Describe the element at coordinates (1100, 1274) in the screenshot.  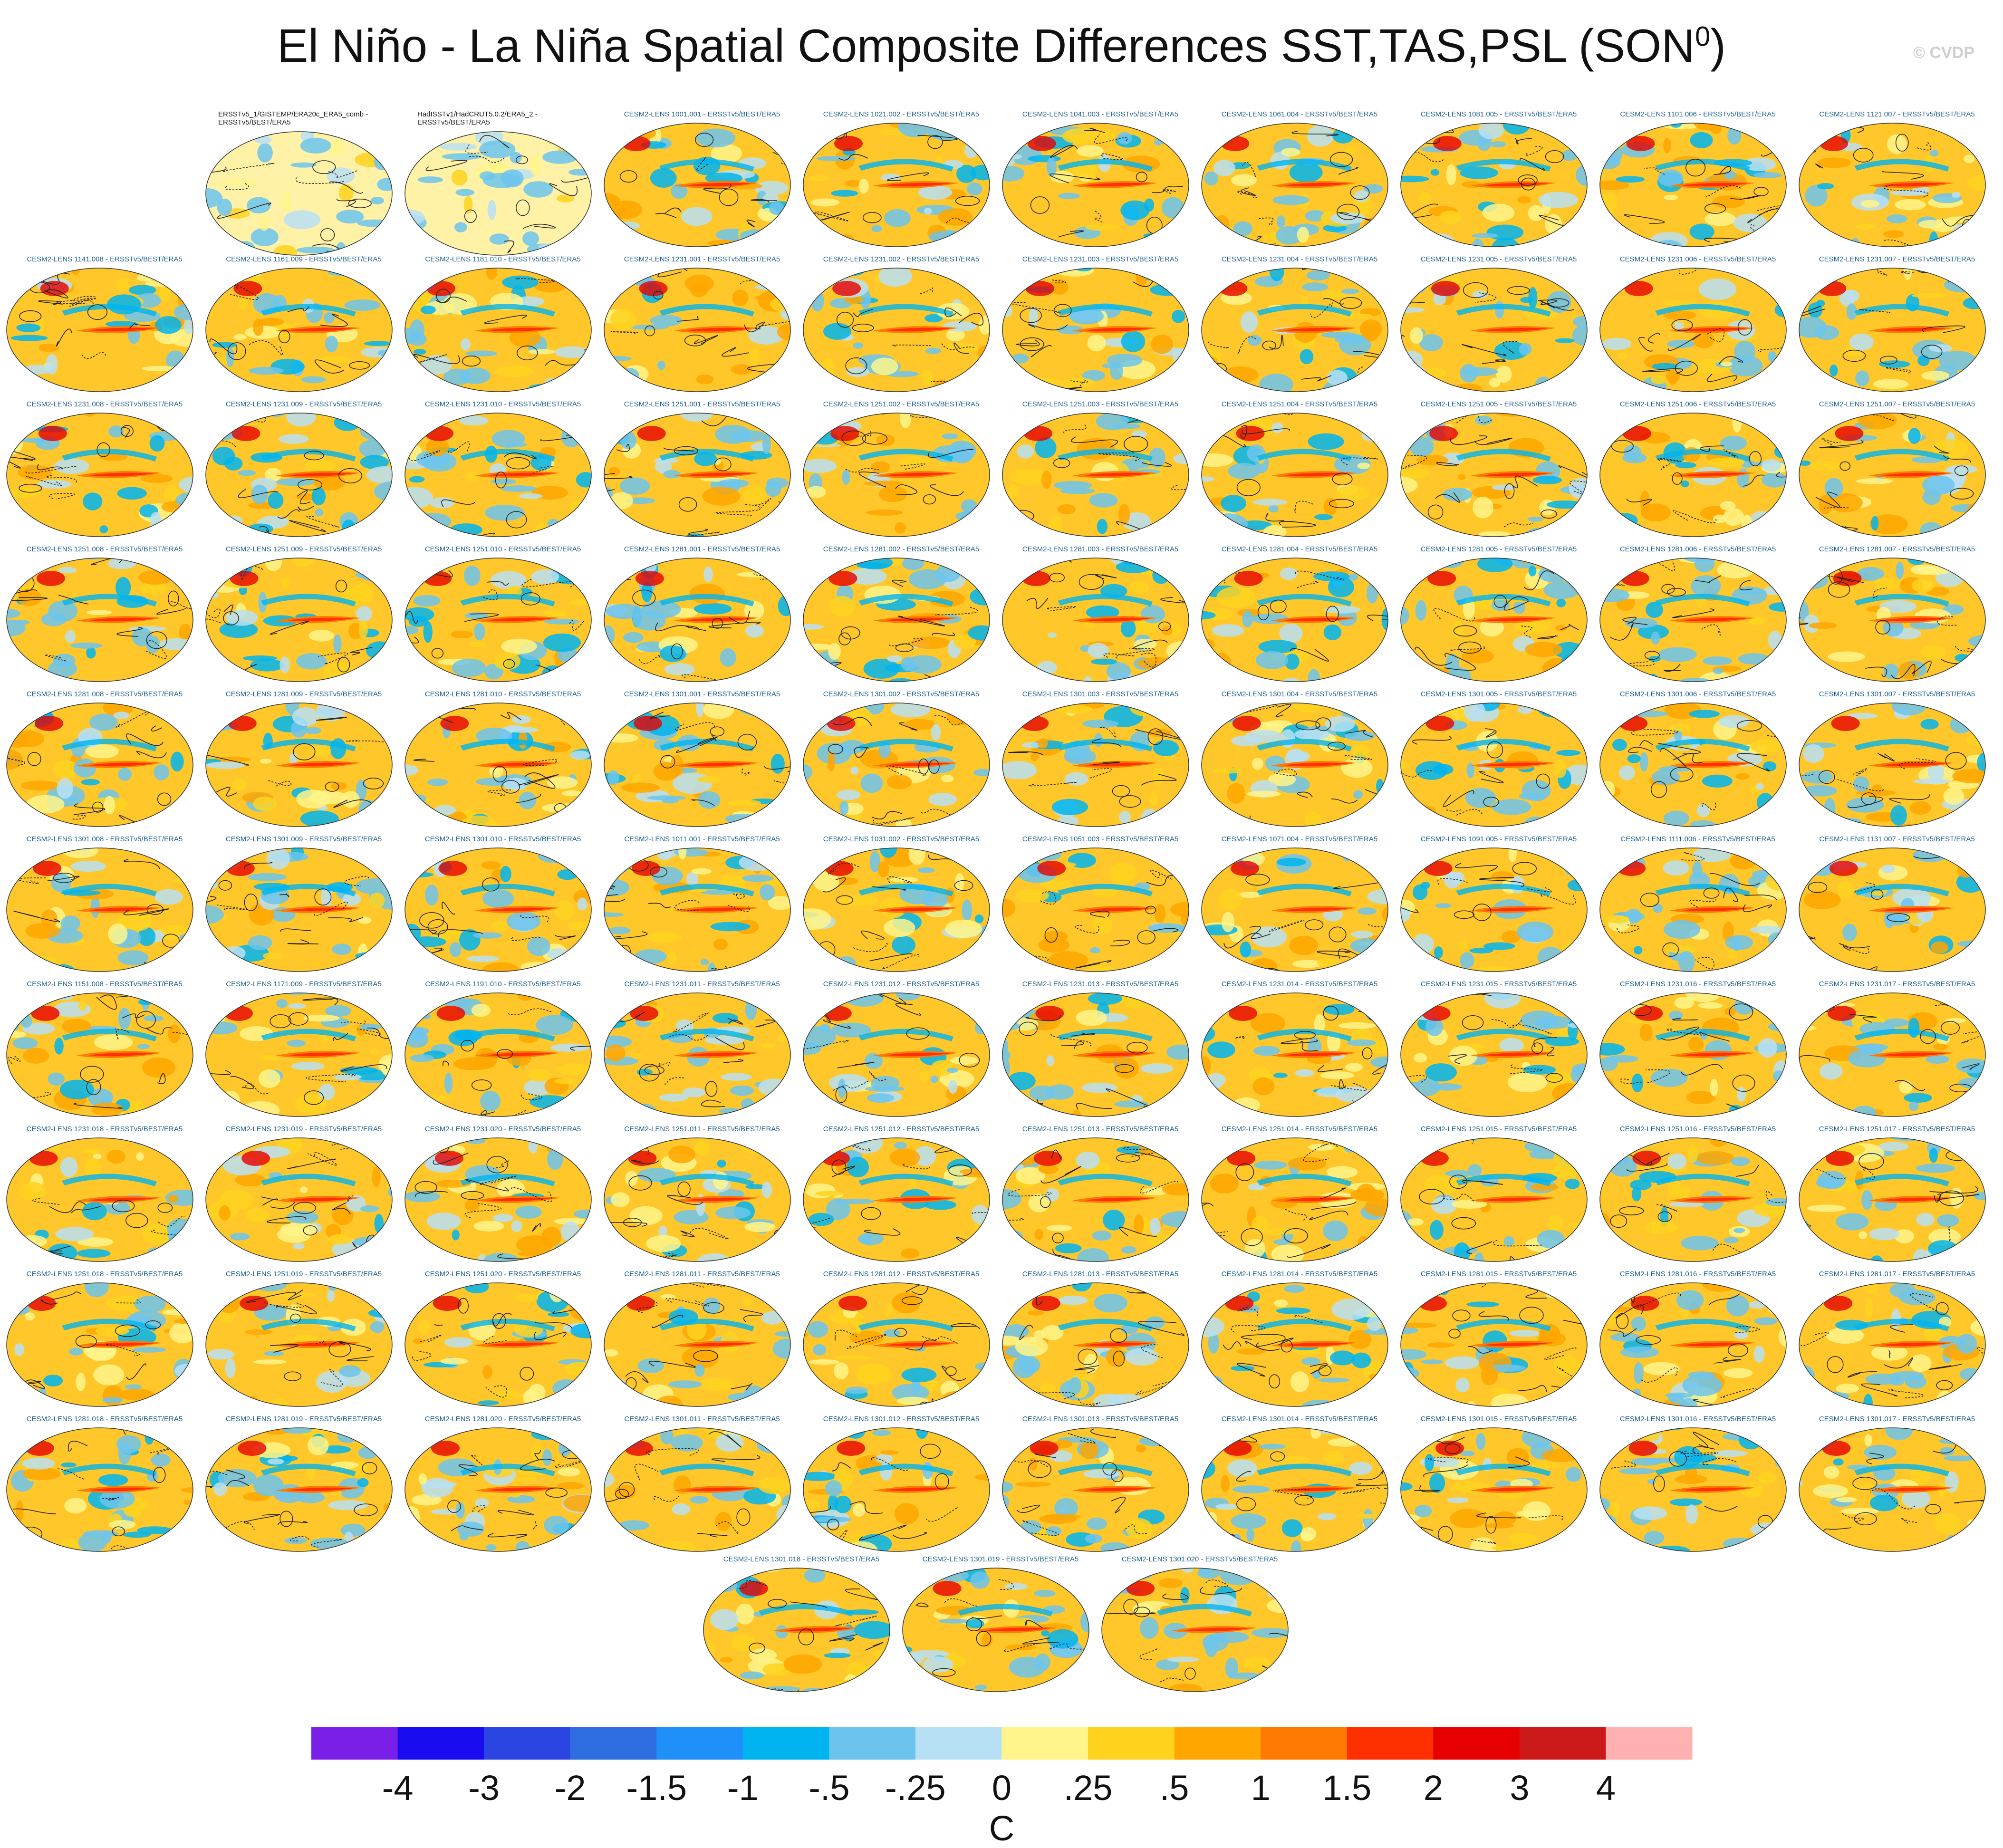
I see `panel-label: CESM2-LENS 1281.013 - ERSSTv5/BEST/ERA5` at that location.